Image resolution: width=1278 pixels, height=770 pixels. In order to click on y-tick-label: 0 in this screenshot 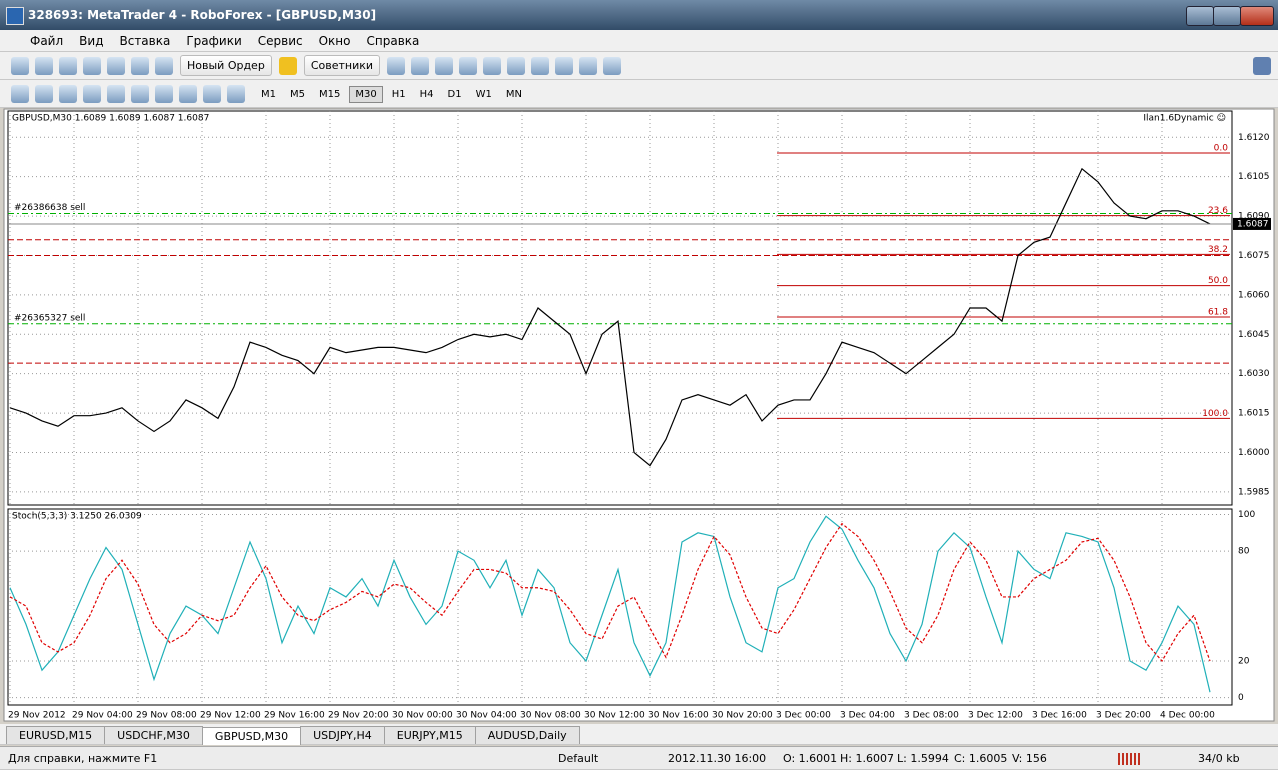, I will do `click(1241, 698)`.